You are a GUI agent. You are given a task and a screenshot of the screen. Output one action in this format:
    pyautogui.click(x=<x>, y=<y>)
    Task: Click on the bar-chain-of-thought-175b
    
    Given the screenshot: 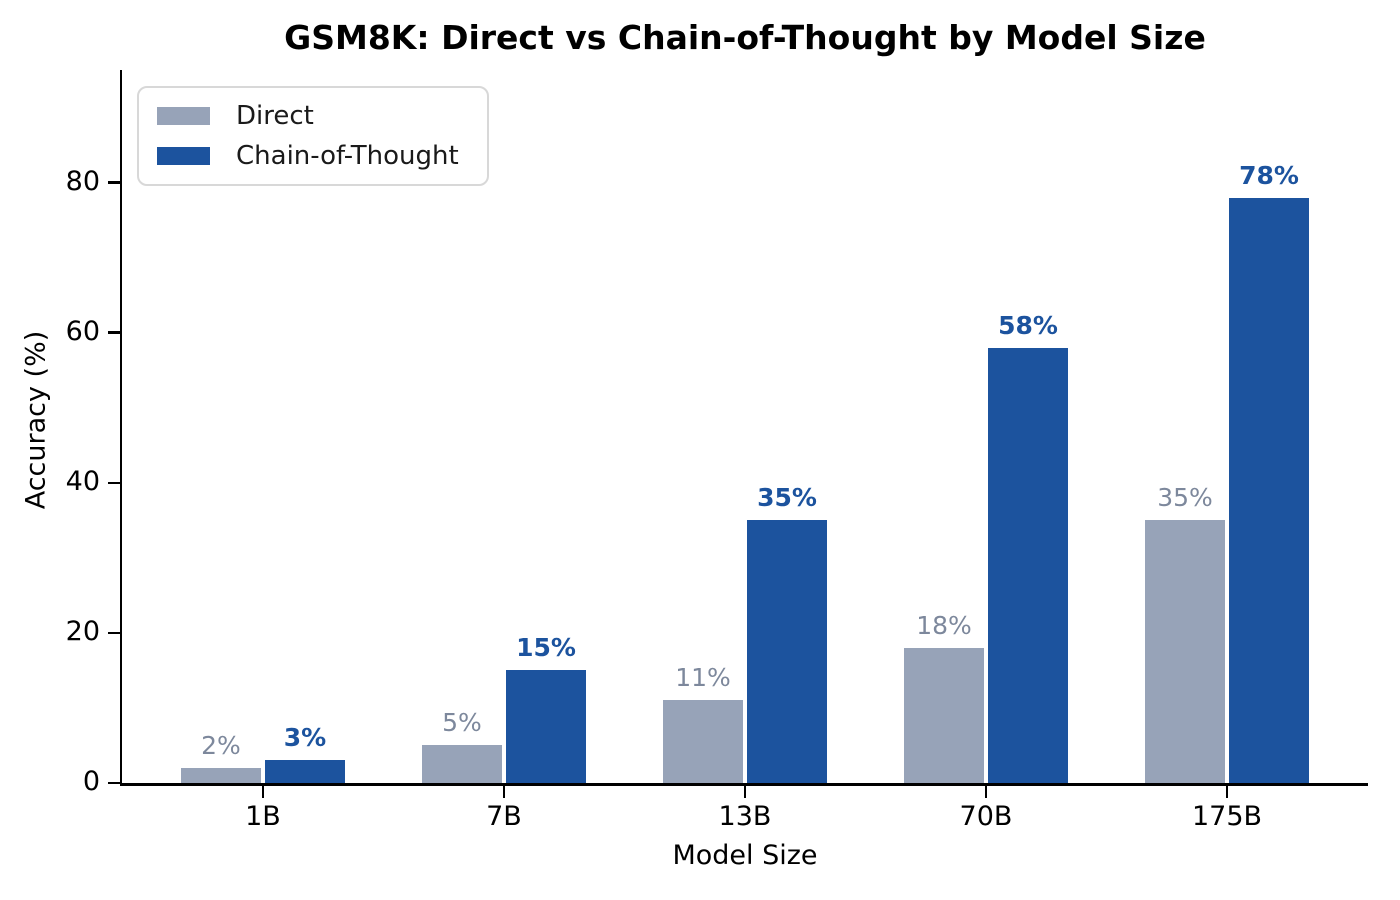 What is the action you would take?
    pyautogui.click(x=1269, y=490)
    